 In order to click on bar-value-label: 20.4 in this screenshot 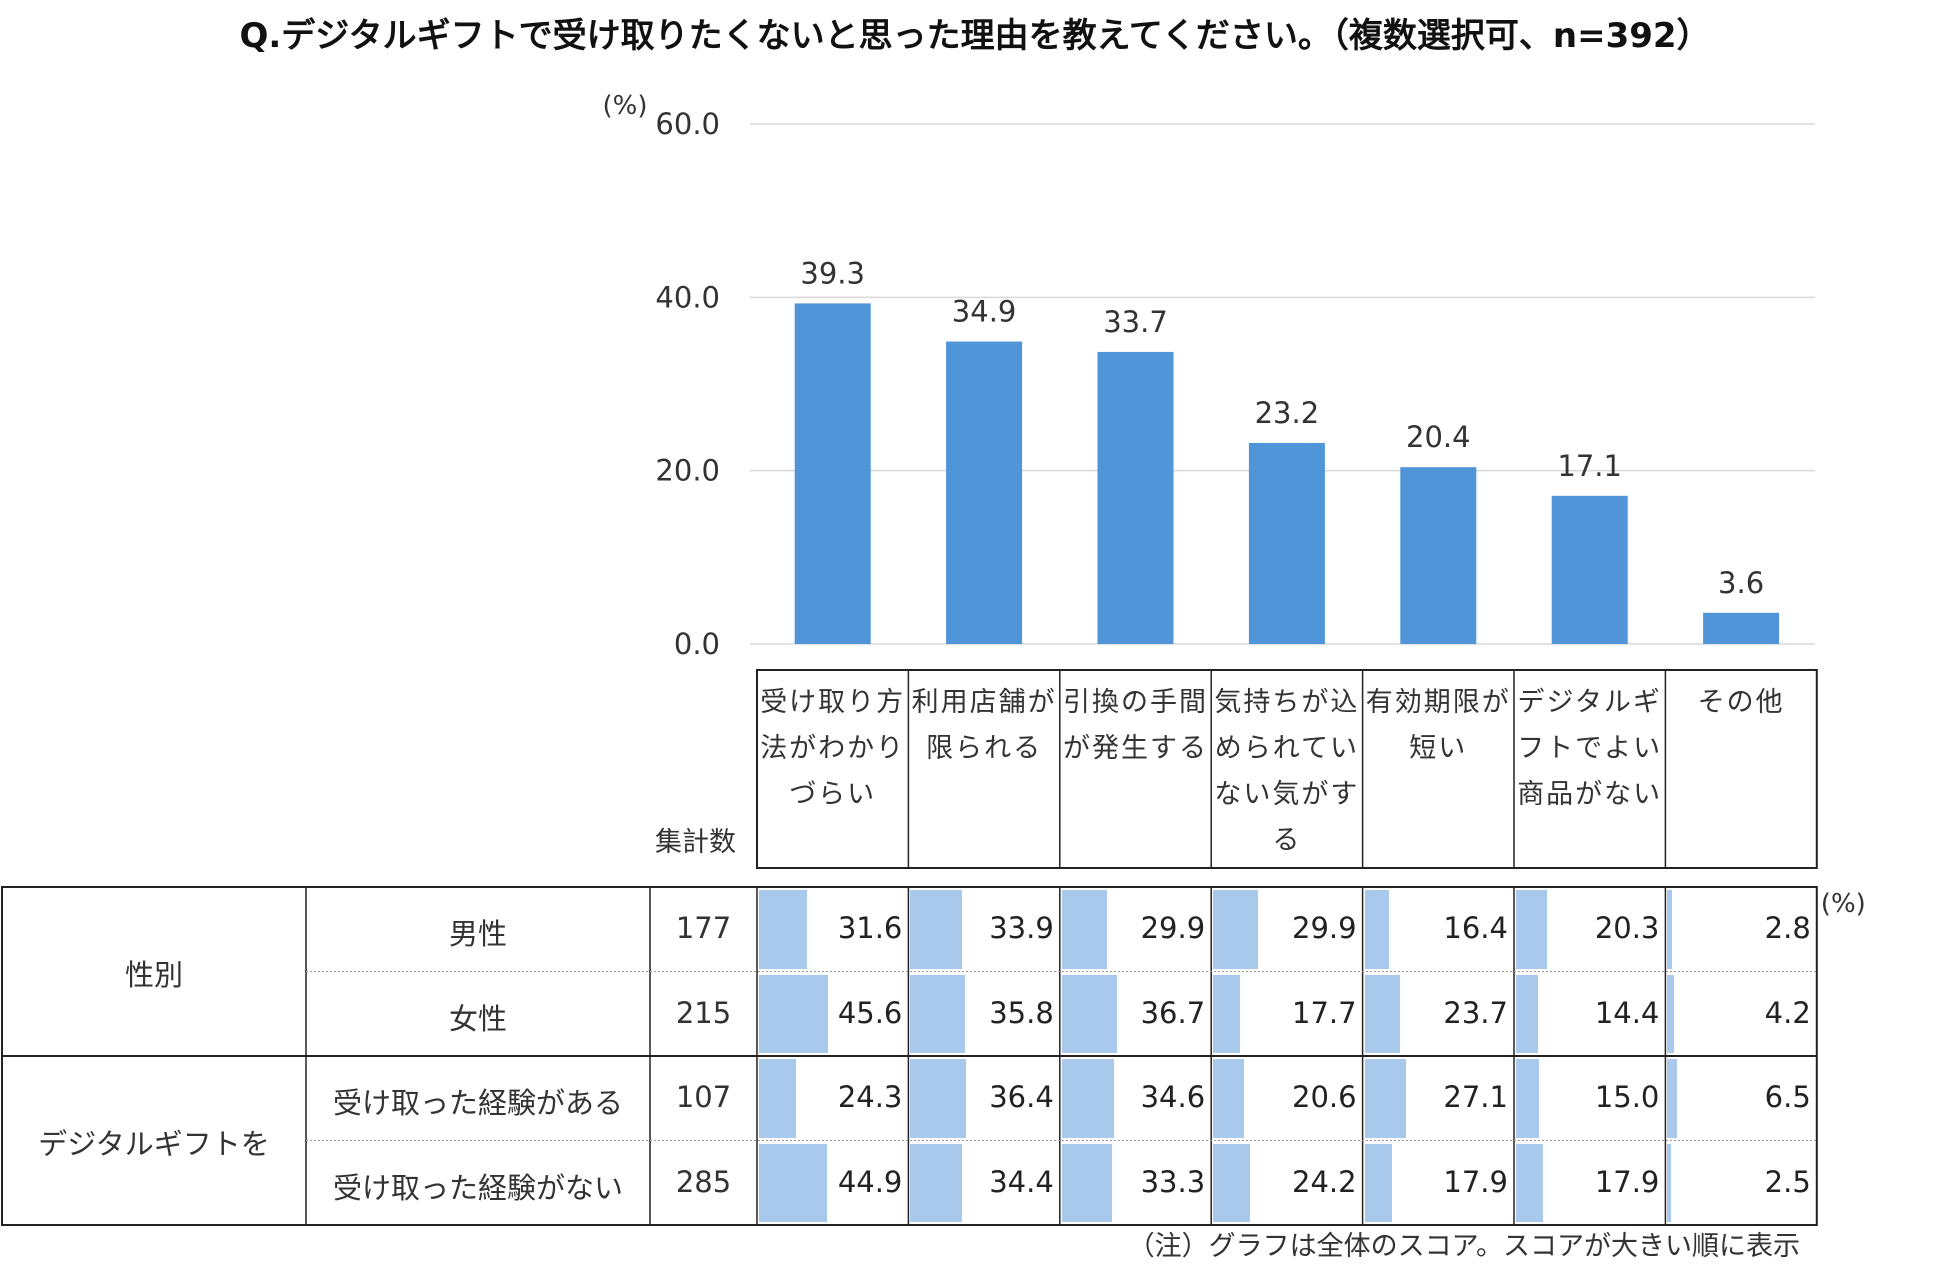, I will do `click(1438, 437)`.